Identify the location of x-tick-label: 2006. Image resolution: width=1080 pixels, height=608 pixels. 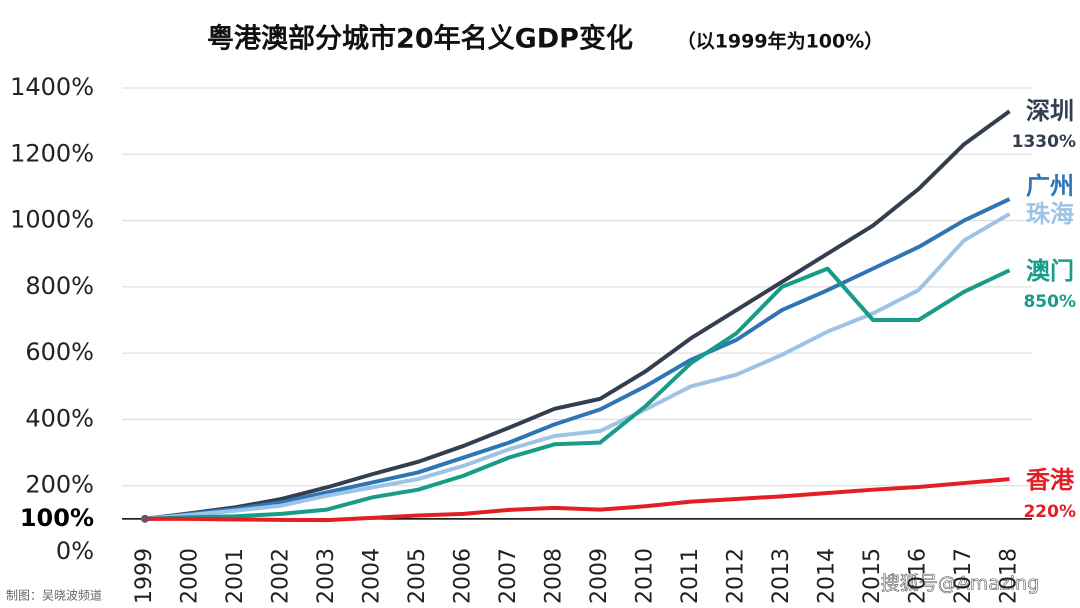
(463, 576).